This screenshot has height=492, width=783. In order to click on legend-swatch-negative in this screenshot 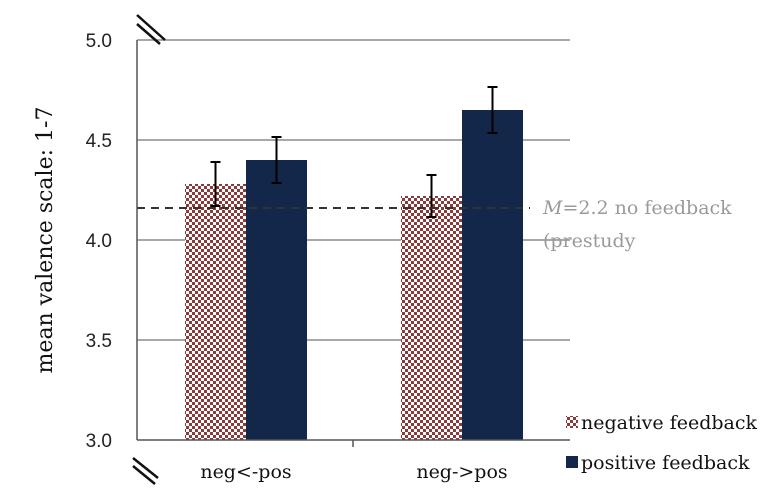, I will do `click(572, 422)`.